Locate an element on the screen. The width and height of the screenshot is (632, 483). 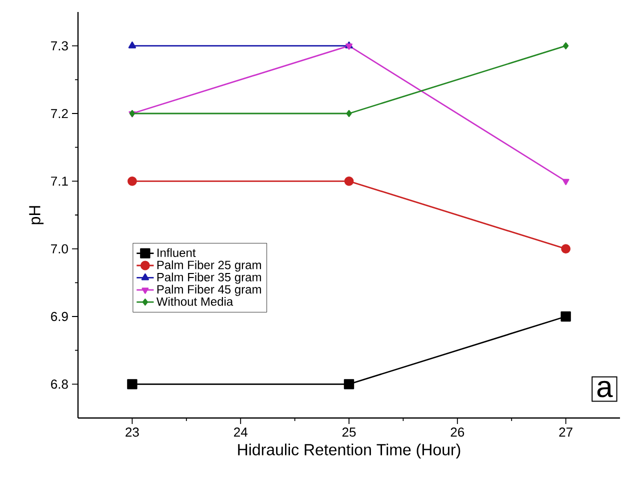
x-tick-label: 25 is located at coordinates (349, 432).